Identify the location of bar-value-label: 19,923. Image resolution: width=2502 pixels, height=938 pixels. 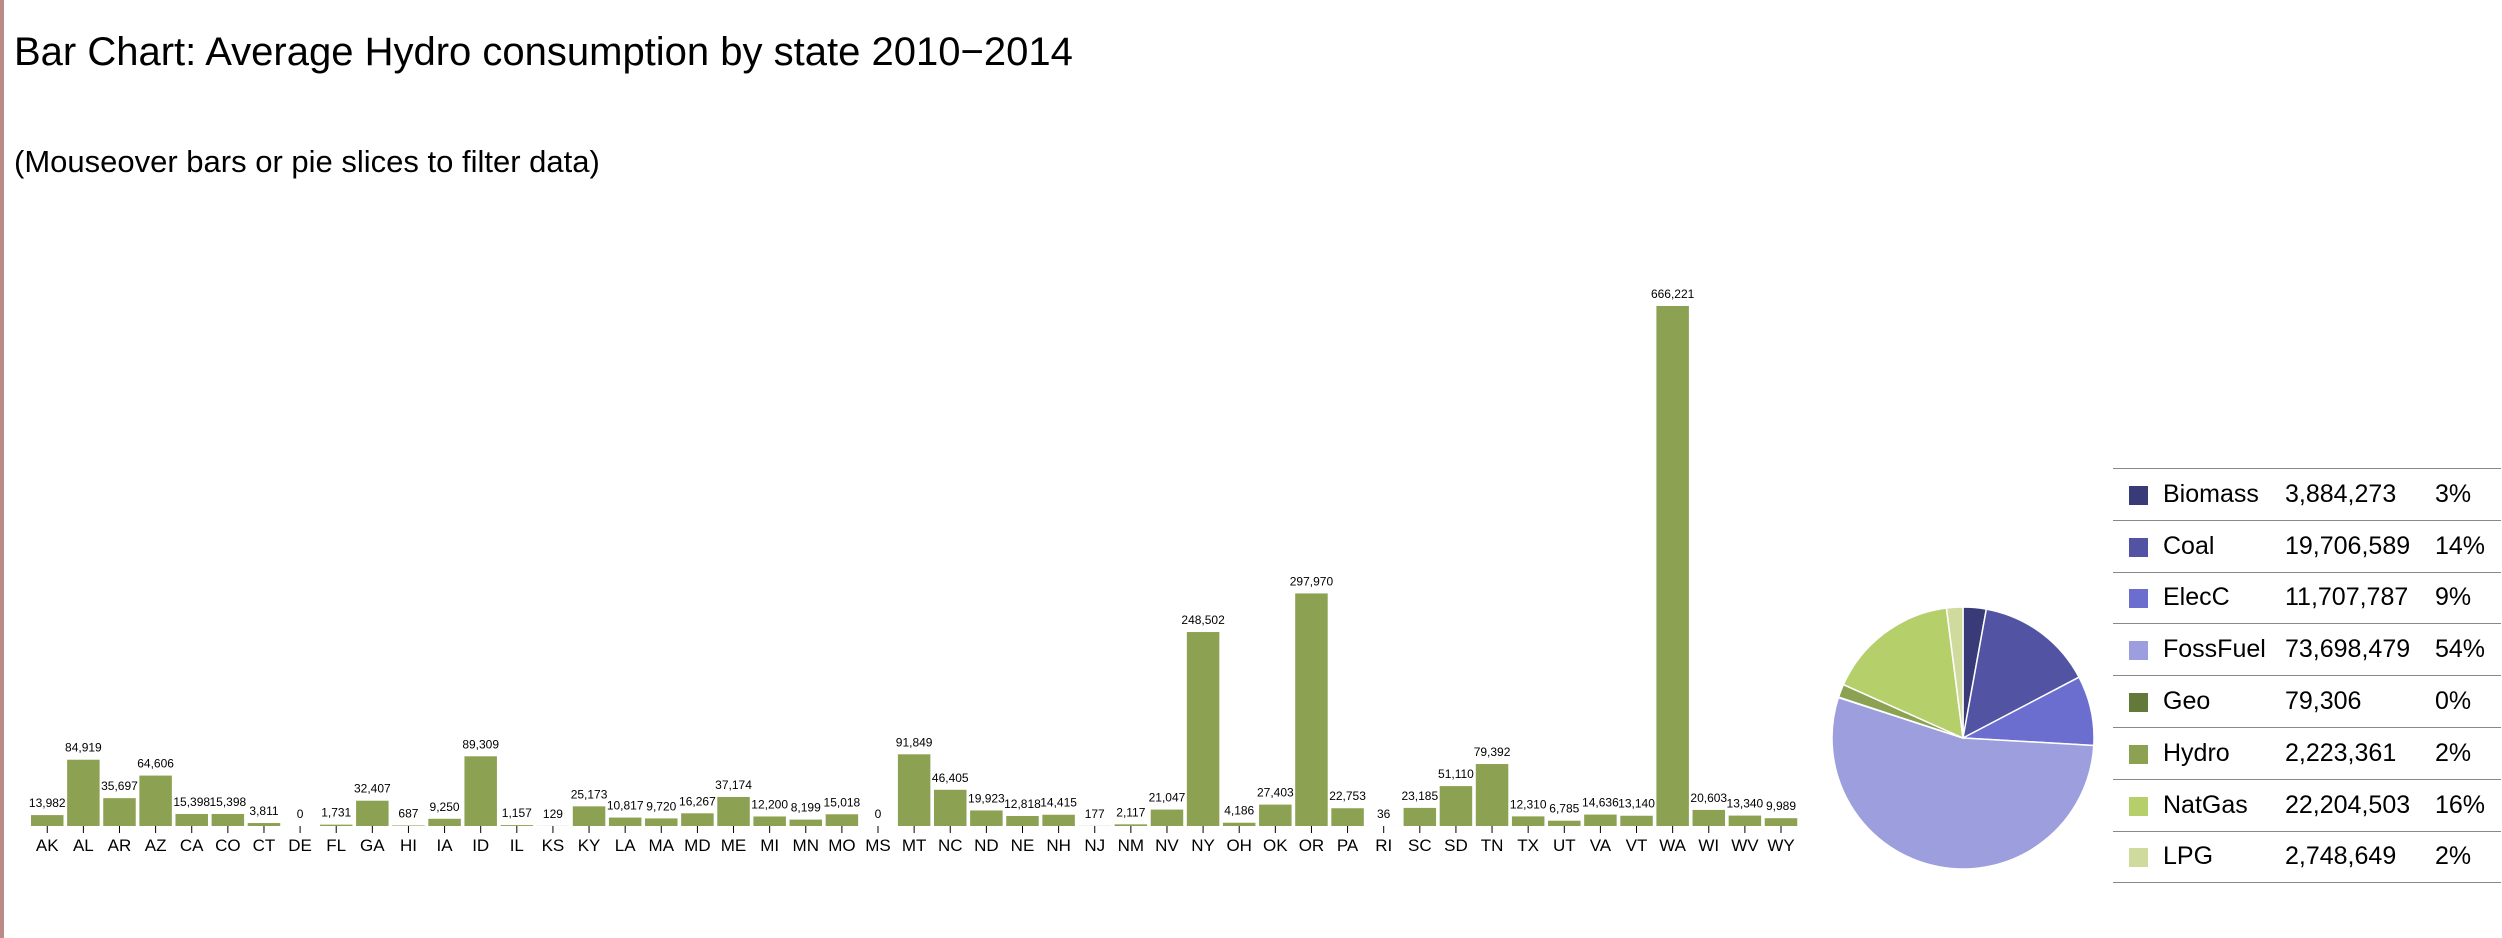
(986, 798).